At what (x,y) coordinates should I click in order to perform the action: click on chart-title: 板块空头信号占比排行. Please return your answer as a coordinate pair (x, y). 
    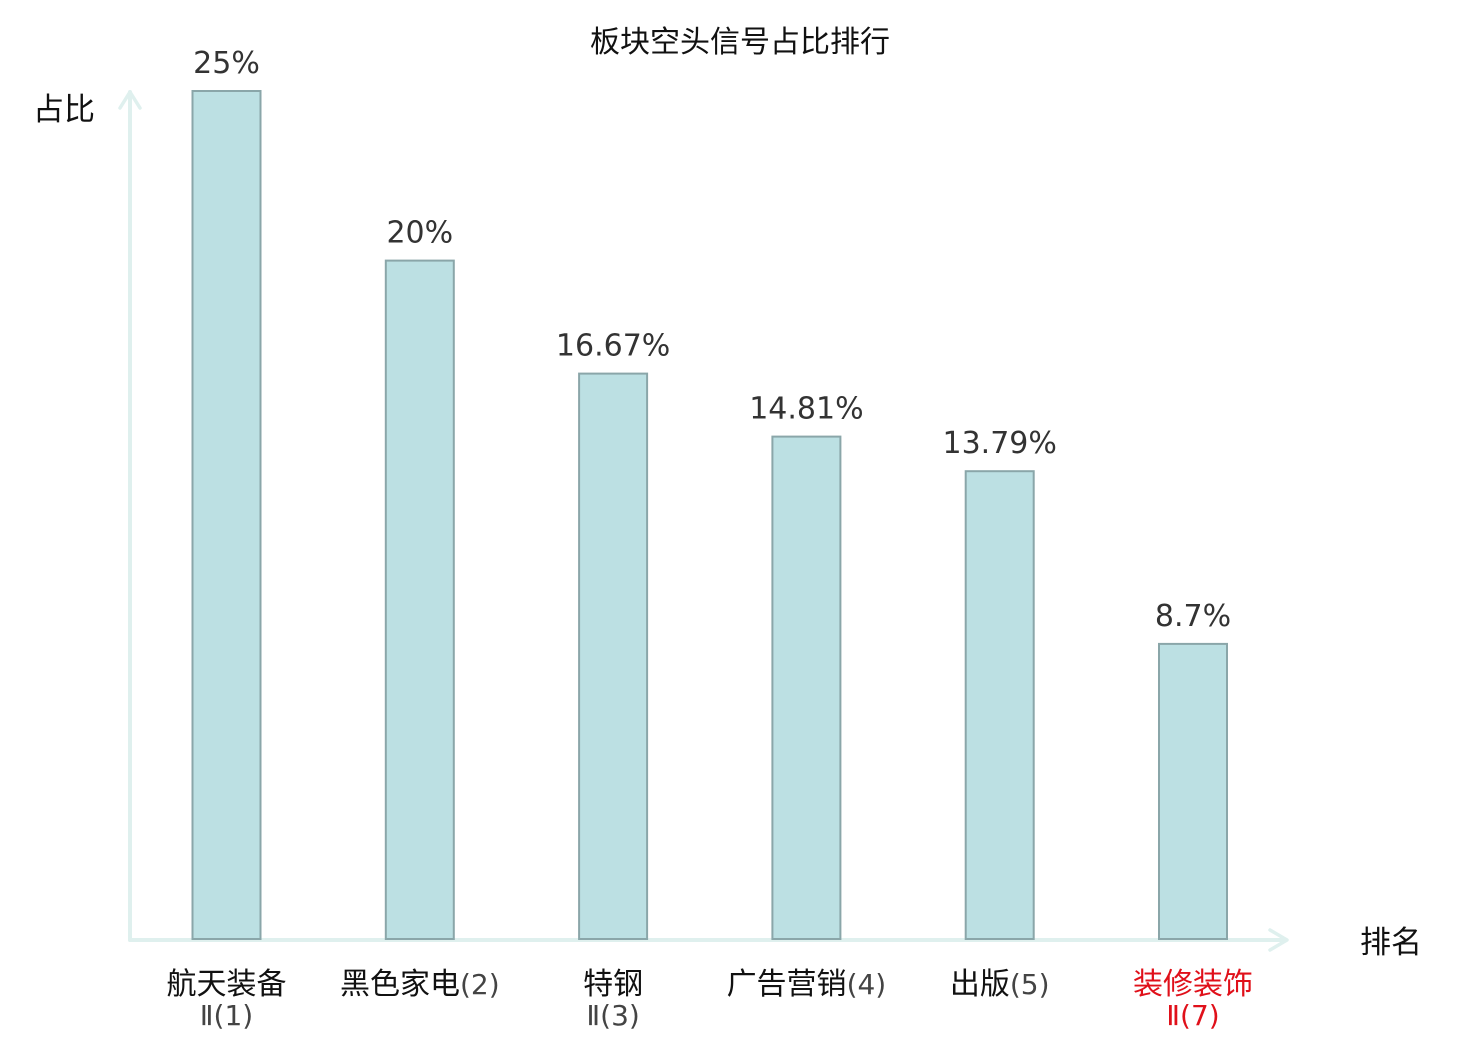
    Looking at the image, I should click on (740, 42).